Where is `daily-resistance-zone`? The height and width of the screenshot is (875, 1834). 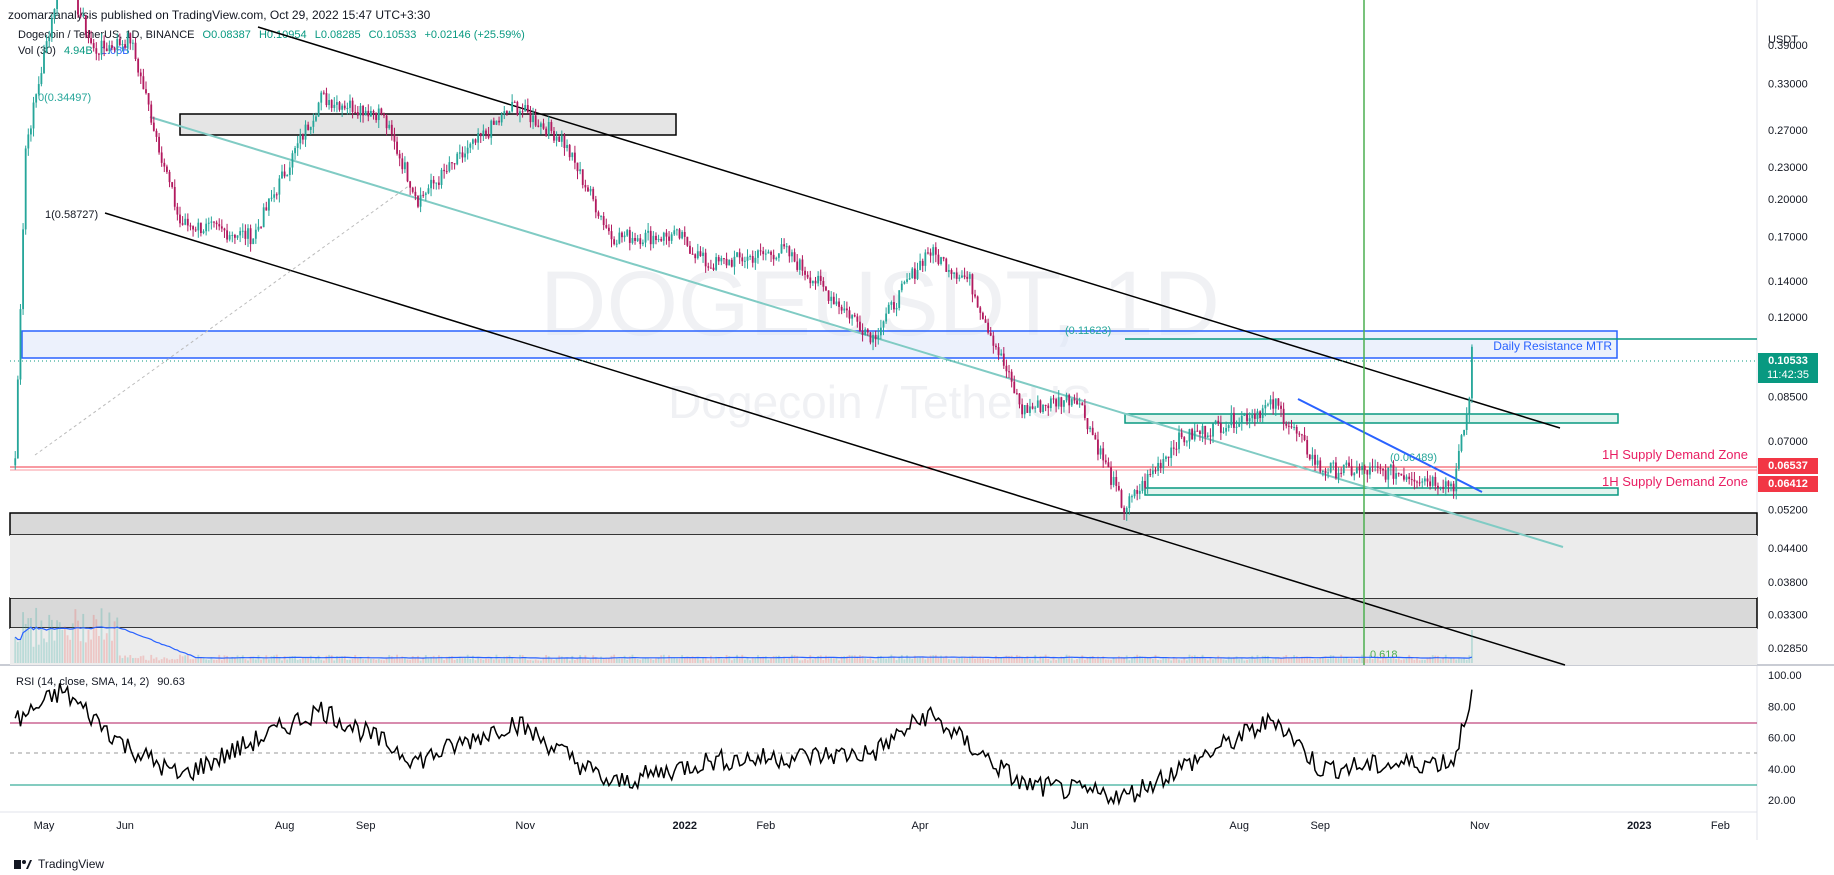
daily-resistance-zone is located at coordinates (819, 344).